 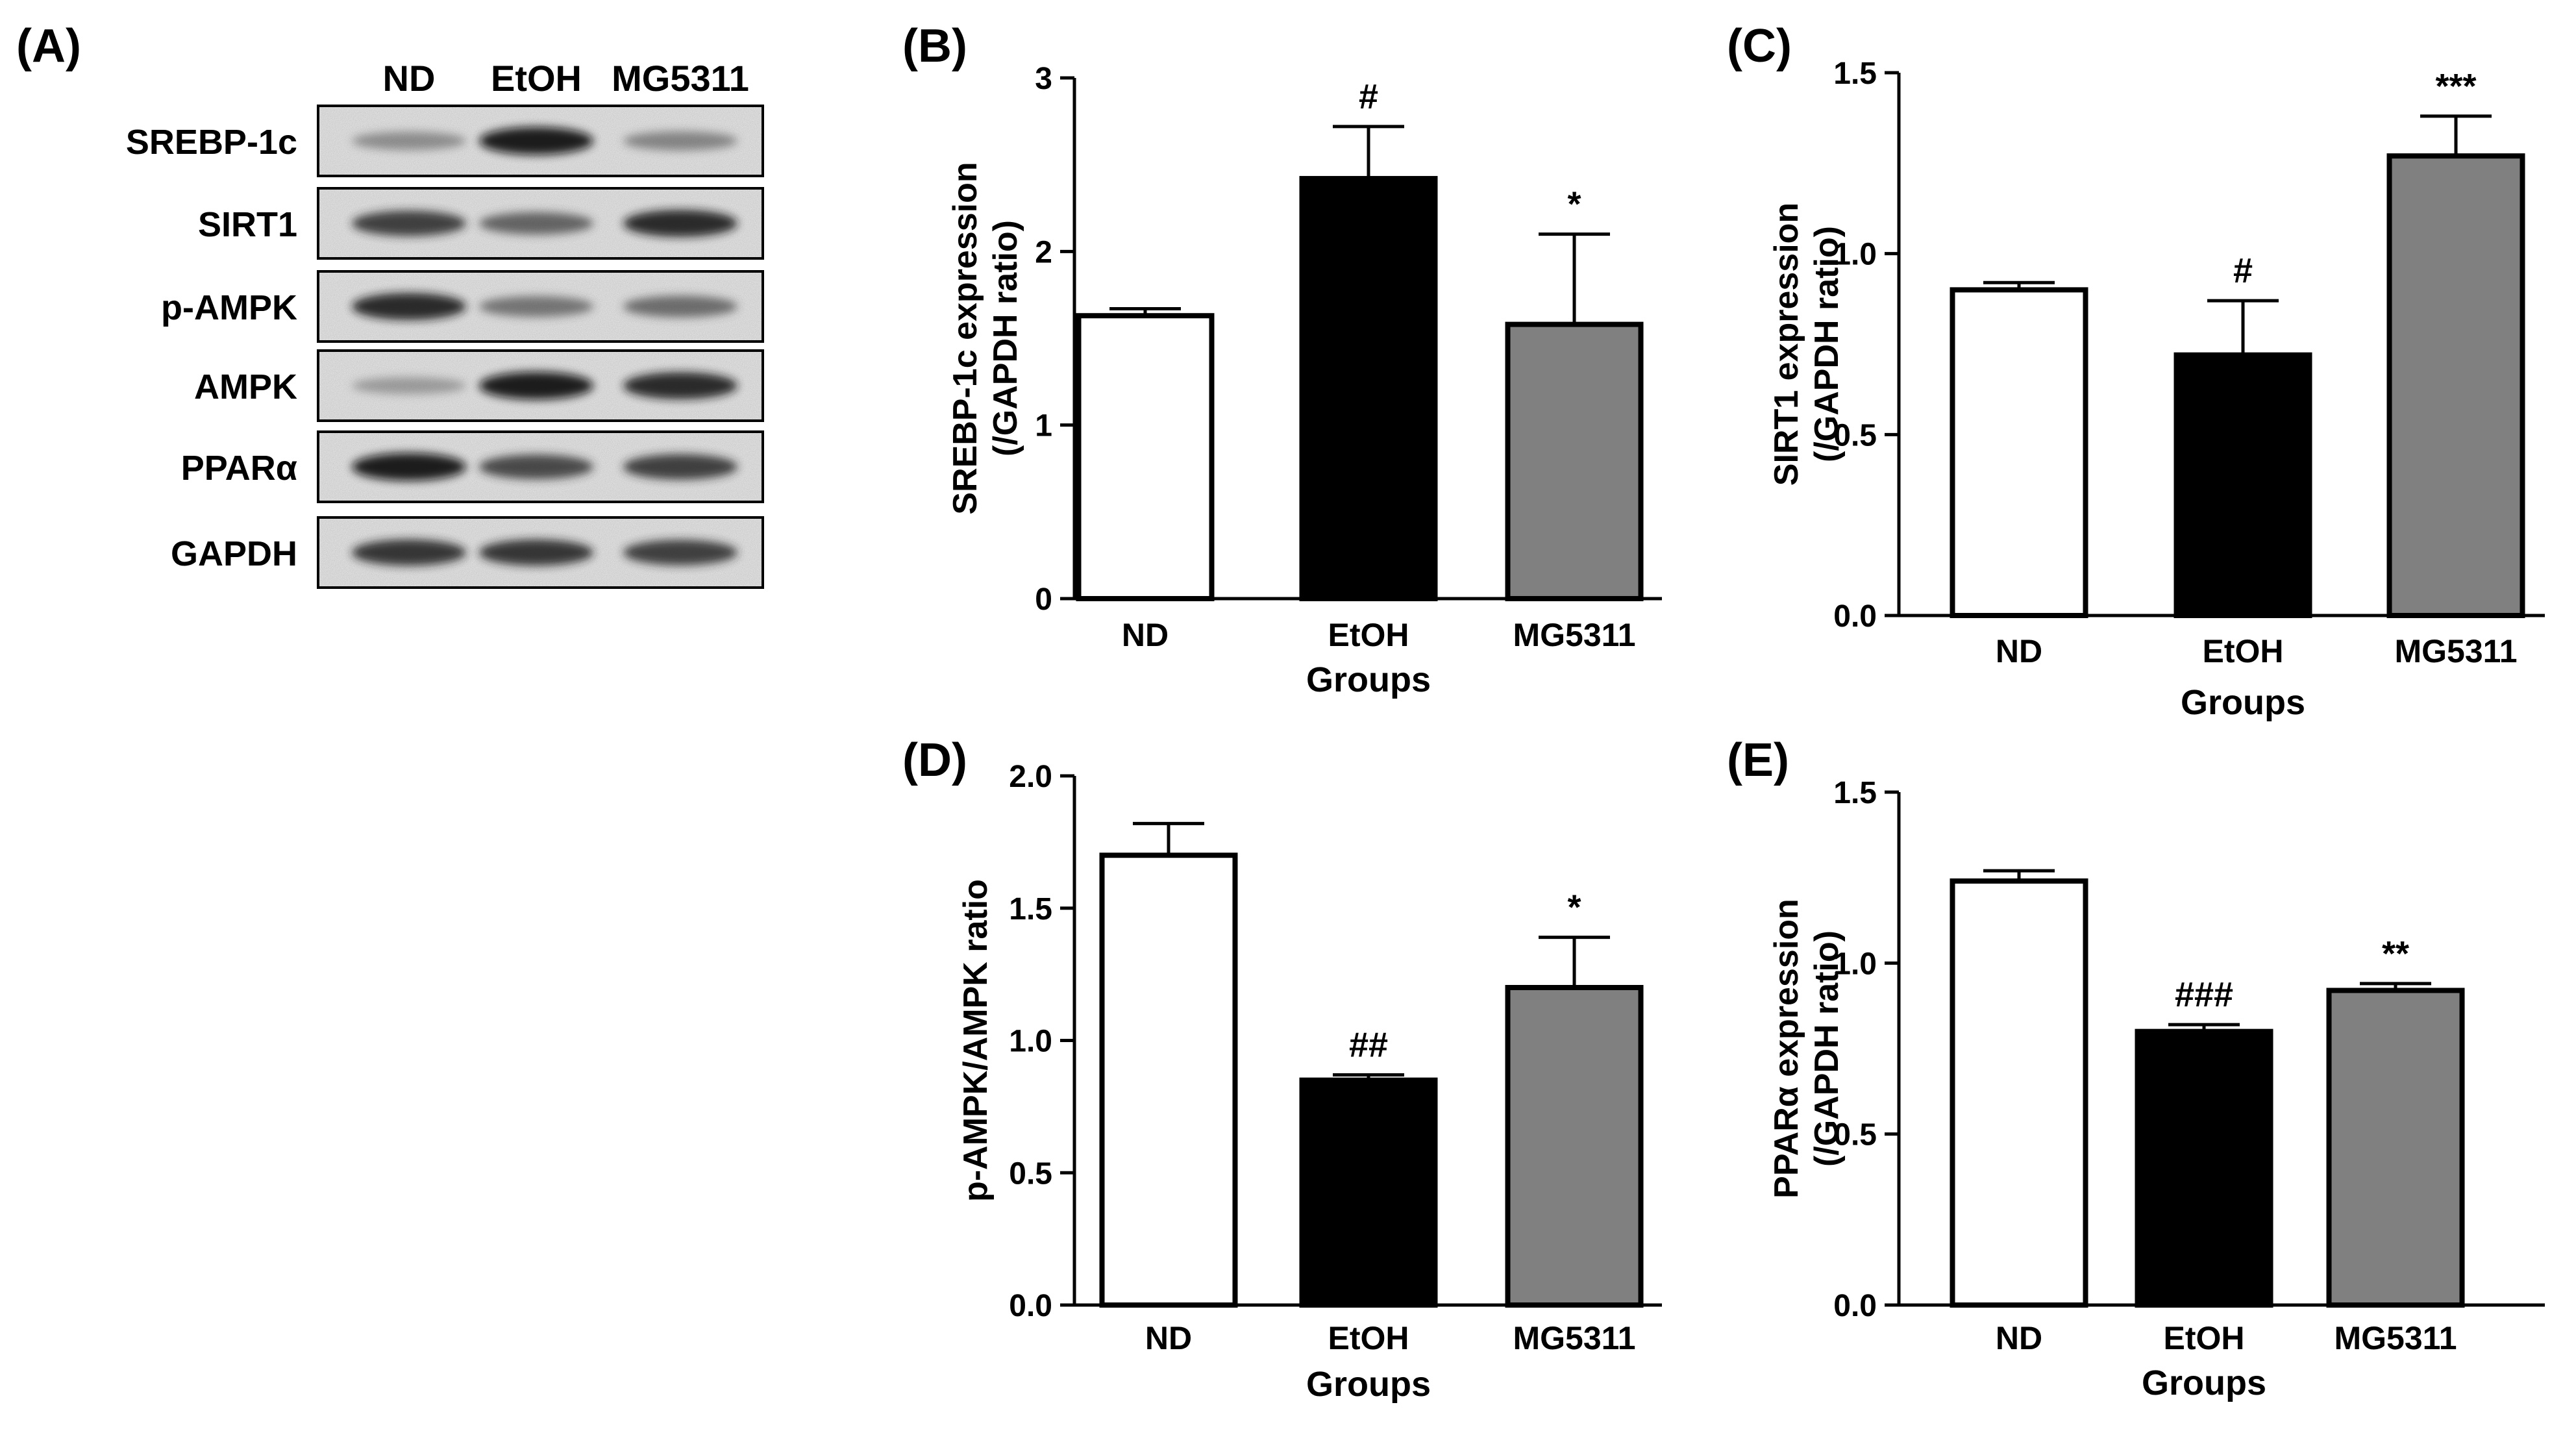 What do you see at coordinates (536, 78) in the screenshot?
I see `lane-label: EtOH` at bounding box center [536, 78].